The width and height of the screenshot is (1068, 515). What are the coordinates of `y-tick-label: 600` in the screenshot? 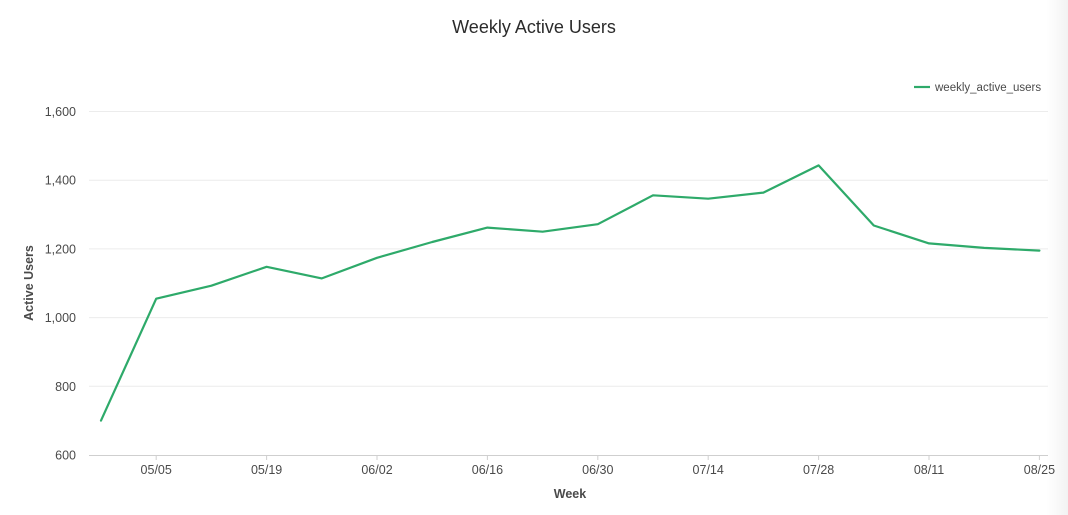 It's located at (65, 456).